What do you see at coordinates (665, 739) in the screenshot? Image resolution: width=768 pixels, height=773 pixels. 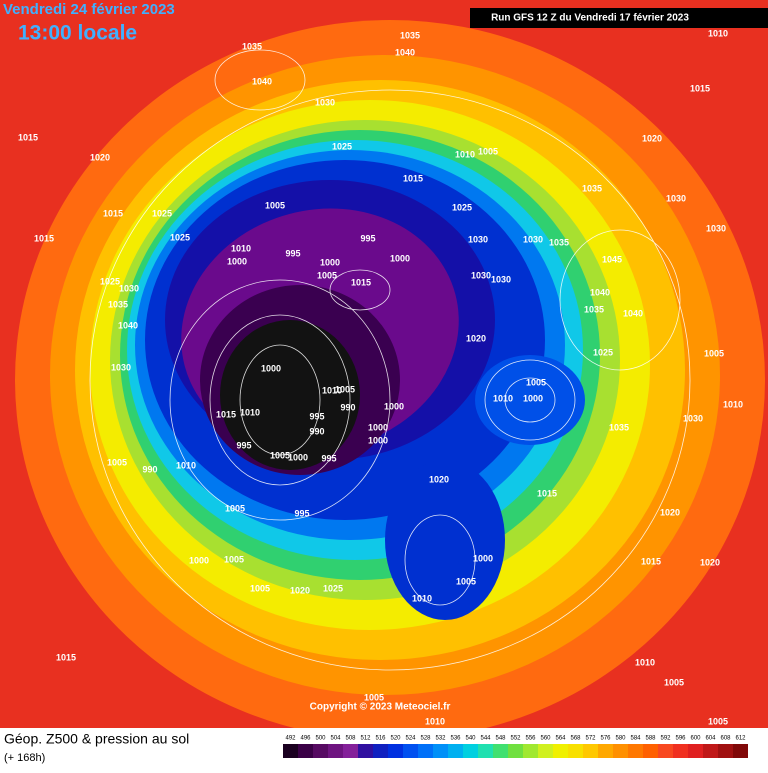 I see `colorbar-label: 592` at bounding box center [665, 739].